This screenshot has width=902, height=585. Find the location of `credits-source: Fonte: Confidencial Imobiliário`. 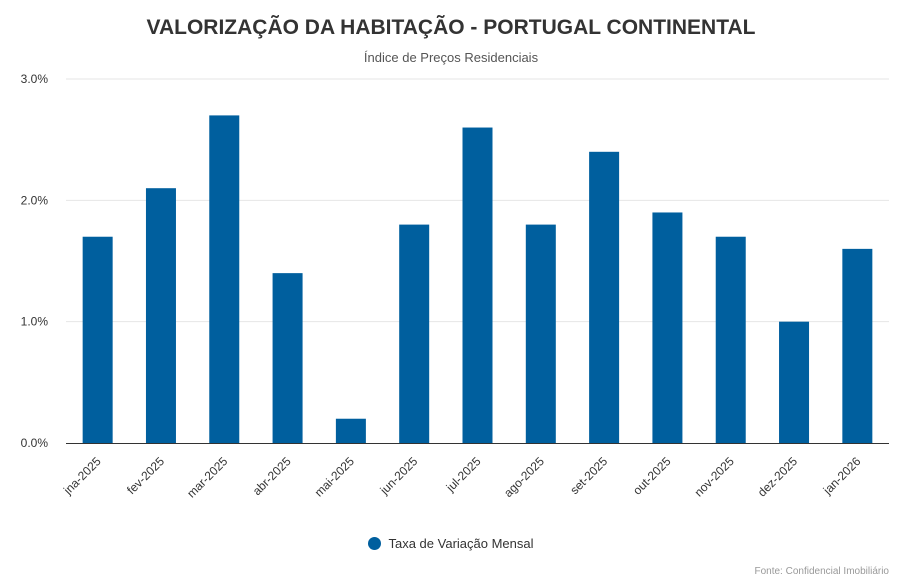

credits-source: Fonte: Confidencial Imobiliário is located at coordinates (821, 571).